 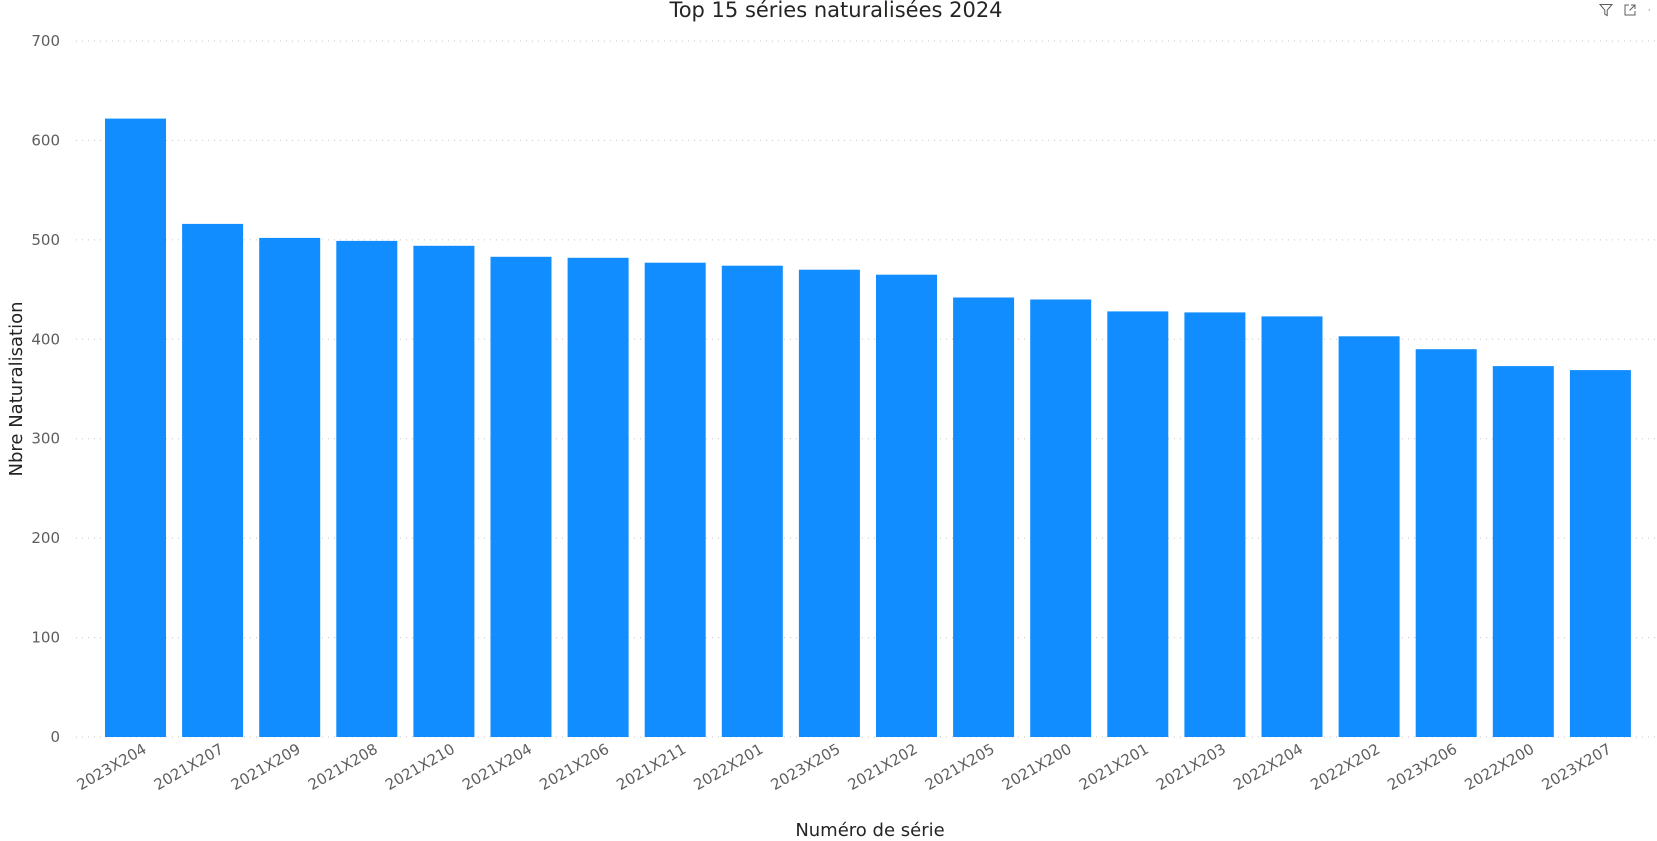 I want to click on x-axis-title: Numéro de série, so click(x=869, y=830).